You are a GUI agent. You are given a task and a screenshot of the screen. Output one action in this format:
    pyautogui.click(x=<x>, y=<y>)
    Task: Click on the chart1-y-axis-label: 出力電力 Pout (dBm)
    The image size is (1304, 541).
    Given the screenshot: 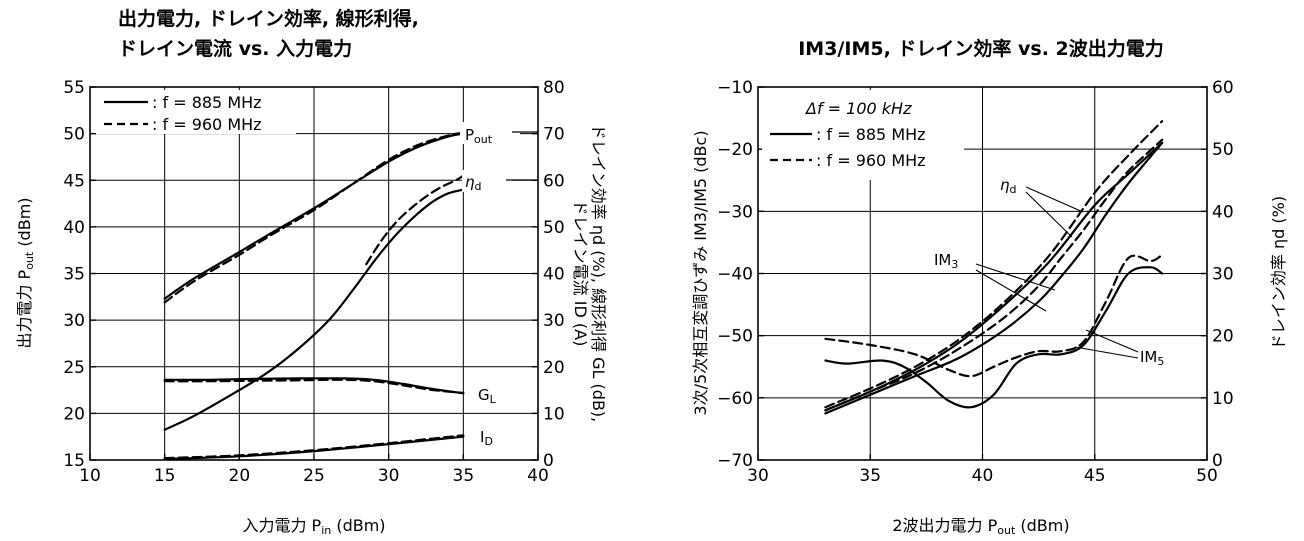 What is the action you would take?
    pyautogui.click(x=25, y=272)
    